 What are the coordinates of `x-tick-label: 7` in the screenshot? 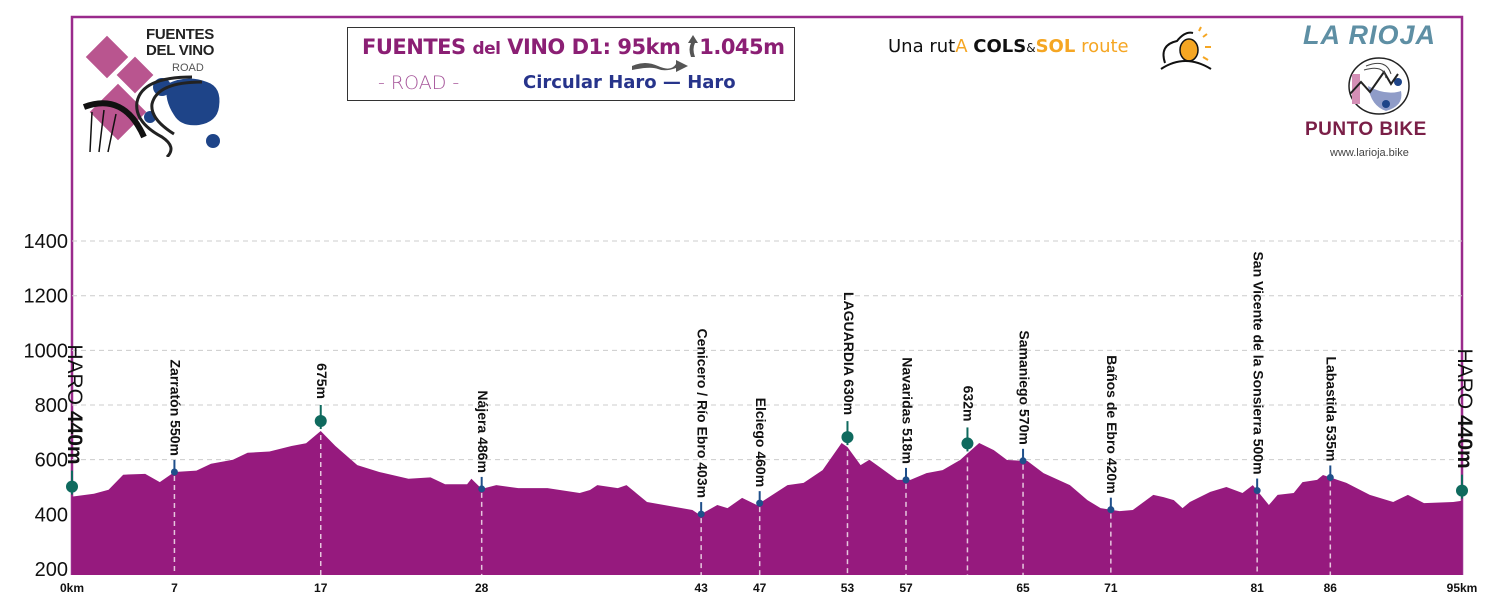 It's located at (174, 588).